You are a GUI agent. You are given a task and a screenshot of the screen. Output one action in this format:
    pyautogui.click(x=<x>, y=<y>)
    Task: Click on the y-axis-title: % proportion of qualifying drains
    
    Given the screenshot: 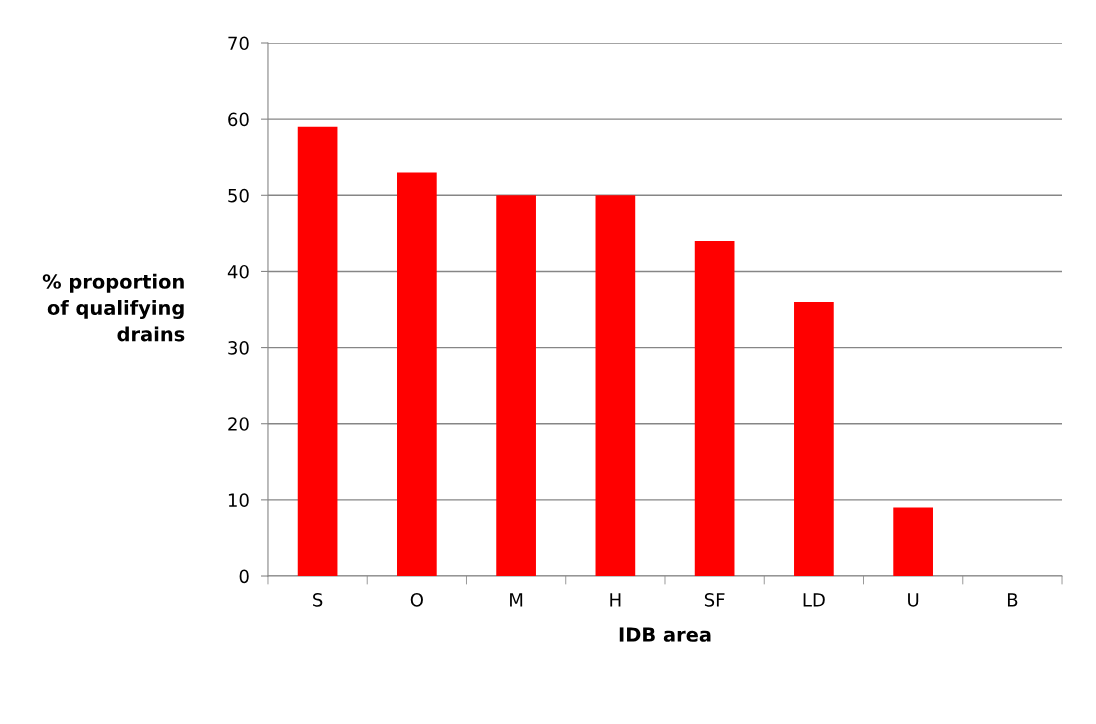 What is the action you would take?
    pyautogui.click(x=113, y=307)
    